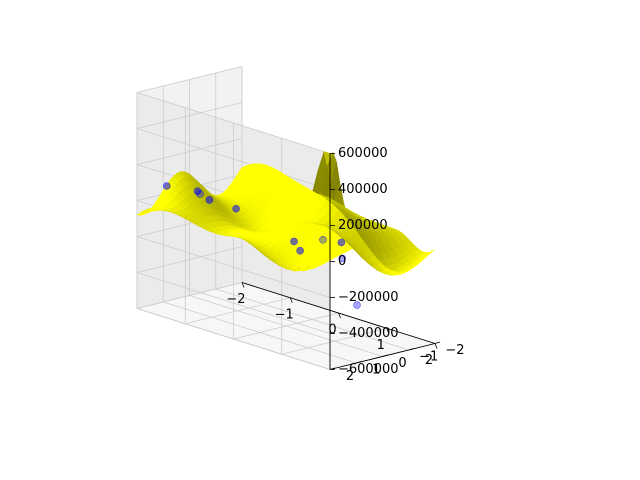 The width and height of the screenshot is (640, 480). What do you see at coordinates (363, 225) in the screenshot?
I see `z-tick-label-4: 200000` at bounding box center [363, 225].